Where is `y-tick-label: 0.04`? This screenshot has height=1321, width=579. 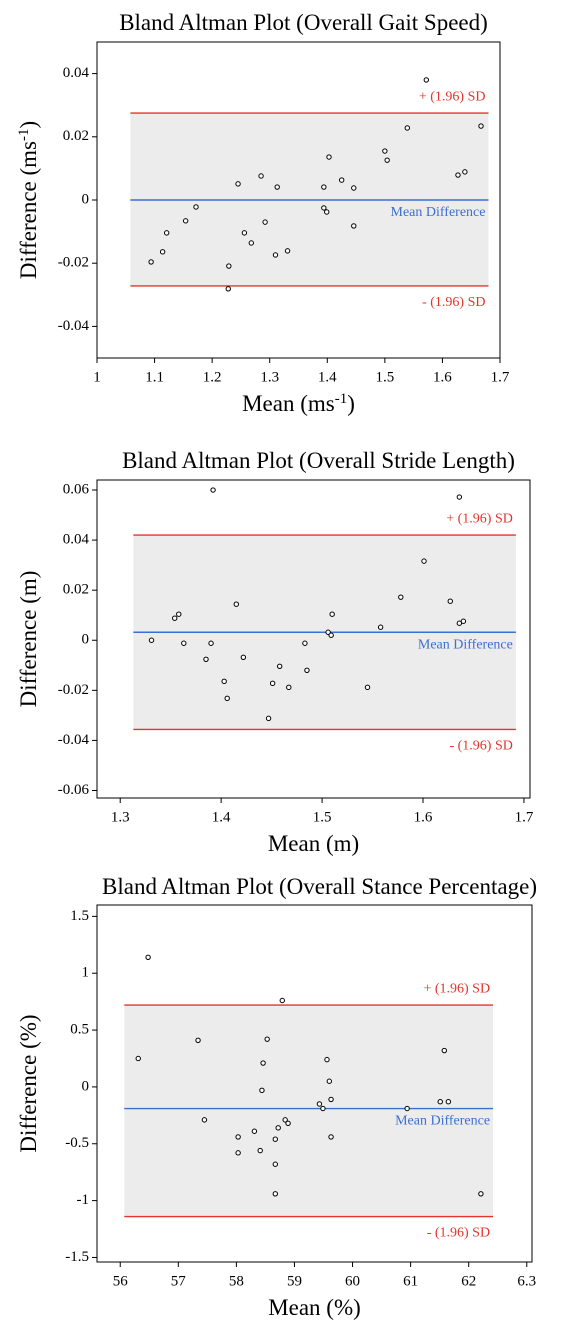 y-tick-label: 0.04 is located at coordinates (76, 73).